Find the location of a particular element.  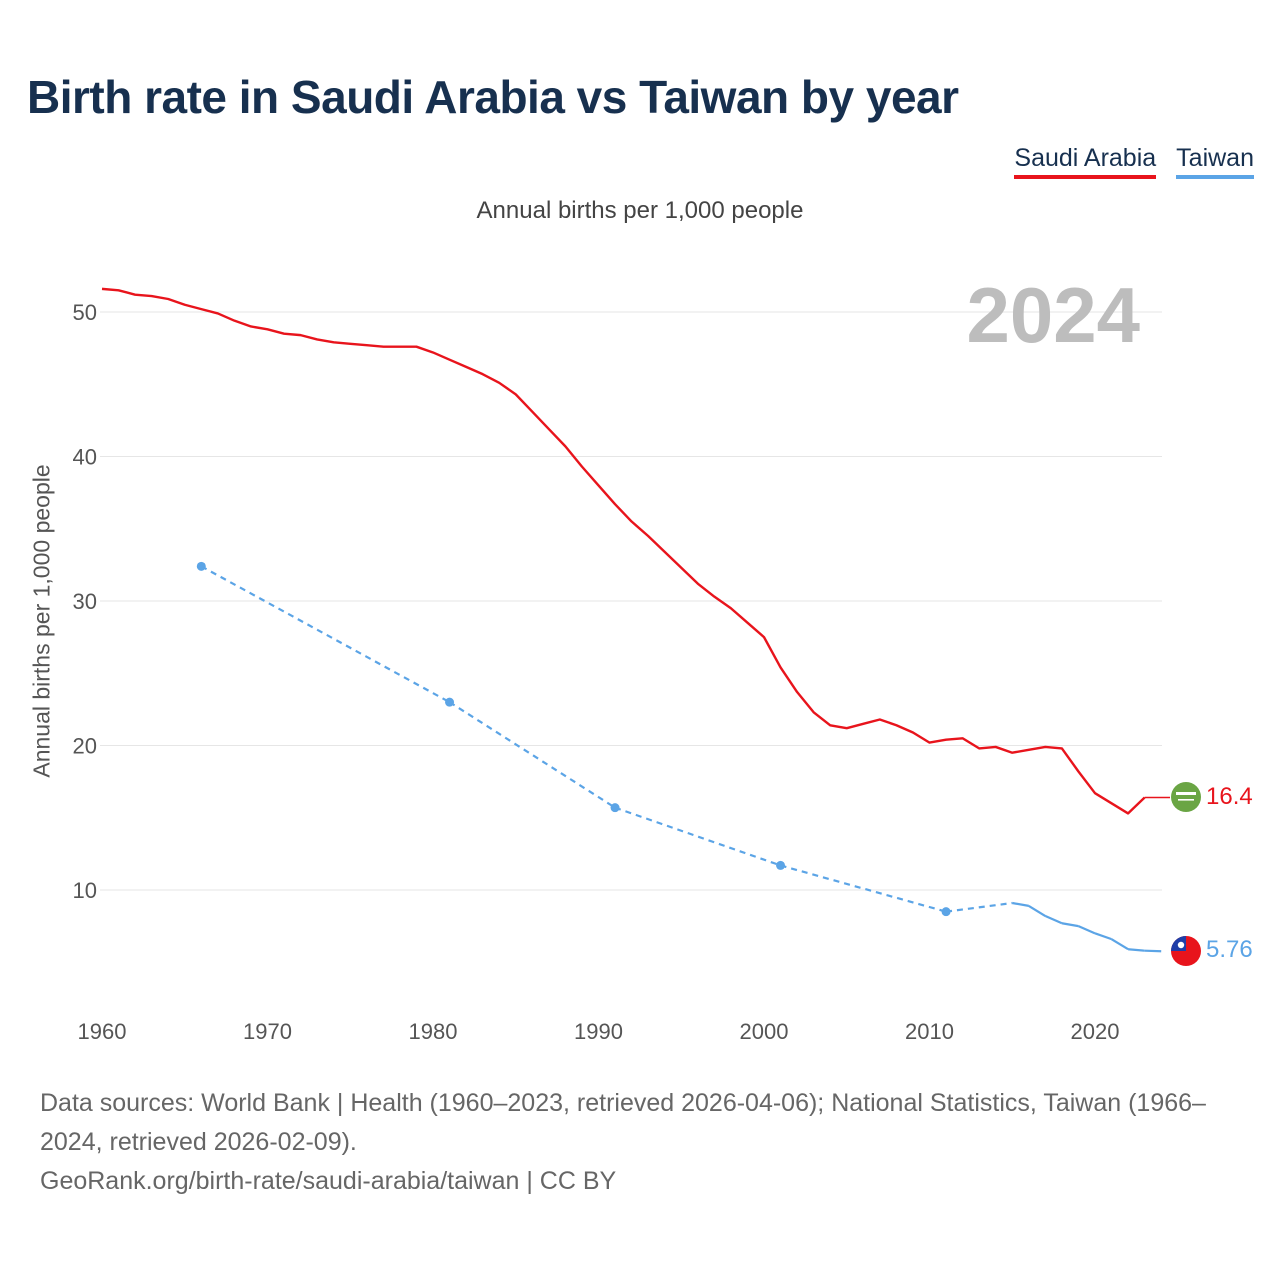

taiwan-flag-sun is located at coordinates (1181, 945).